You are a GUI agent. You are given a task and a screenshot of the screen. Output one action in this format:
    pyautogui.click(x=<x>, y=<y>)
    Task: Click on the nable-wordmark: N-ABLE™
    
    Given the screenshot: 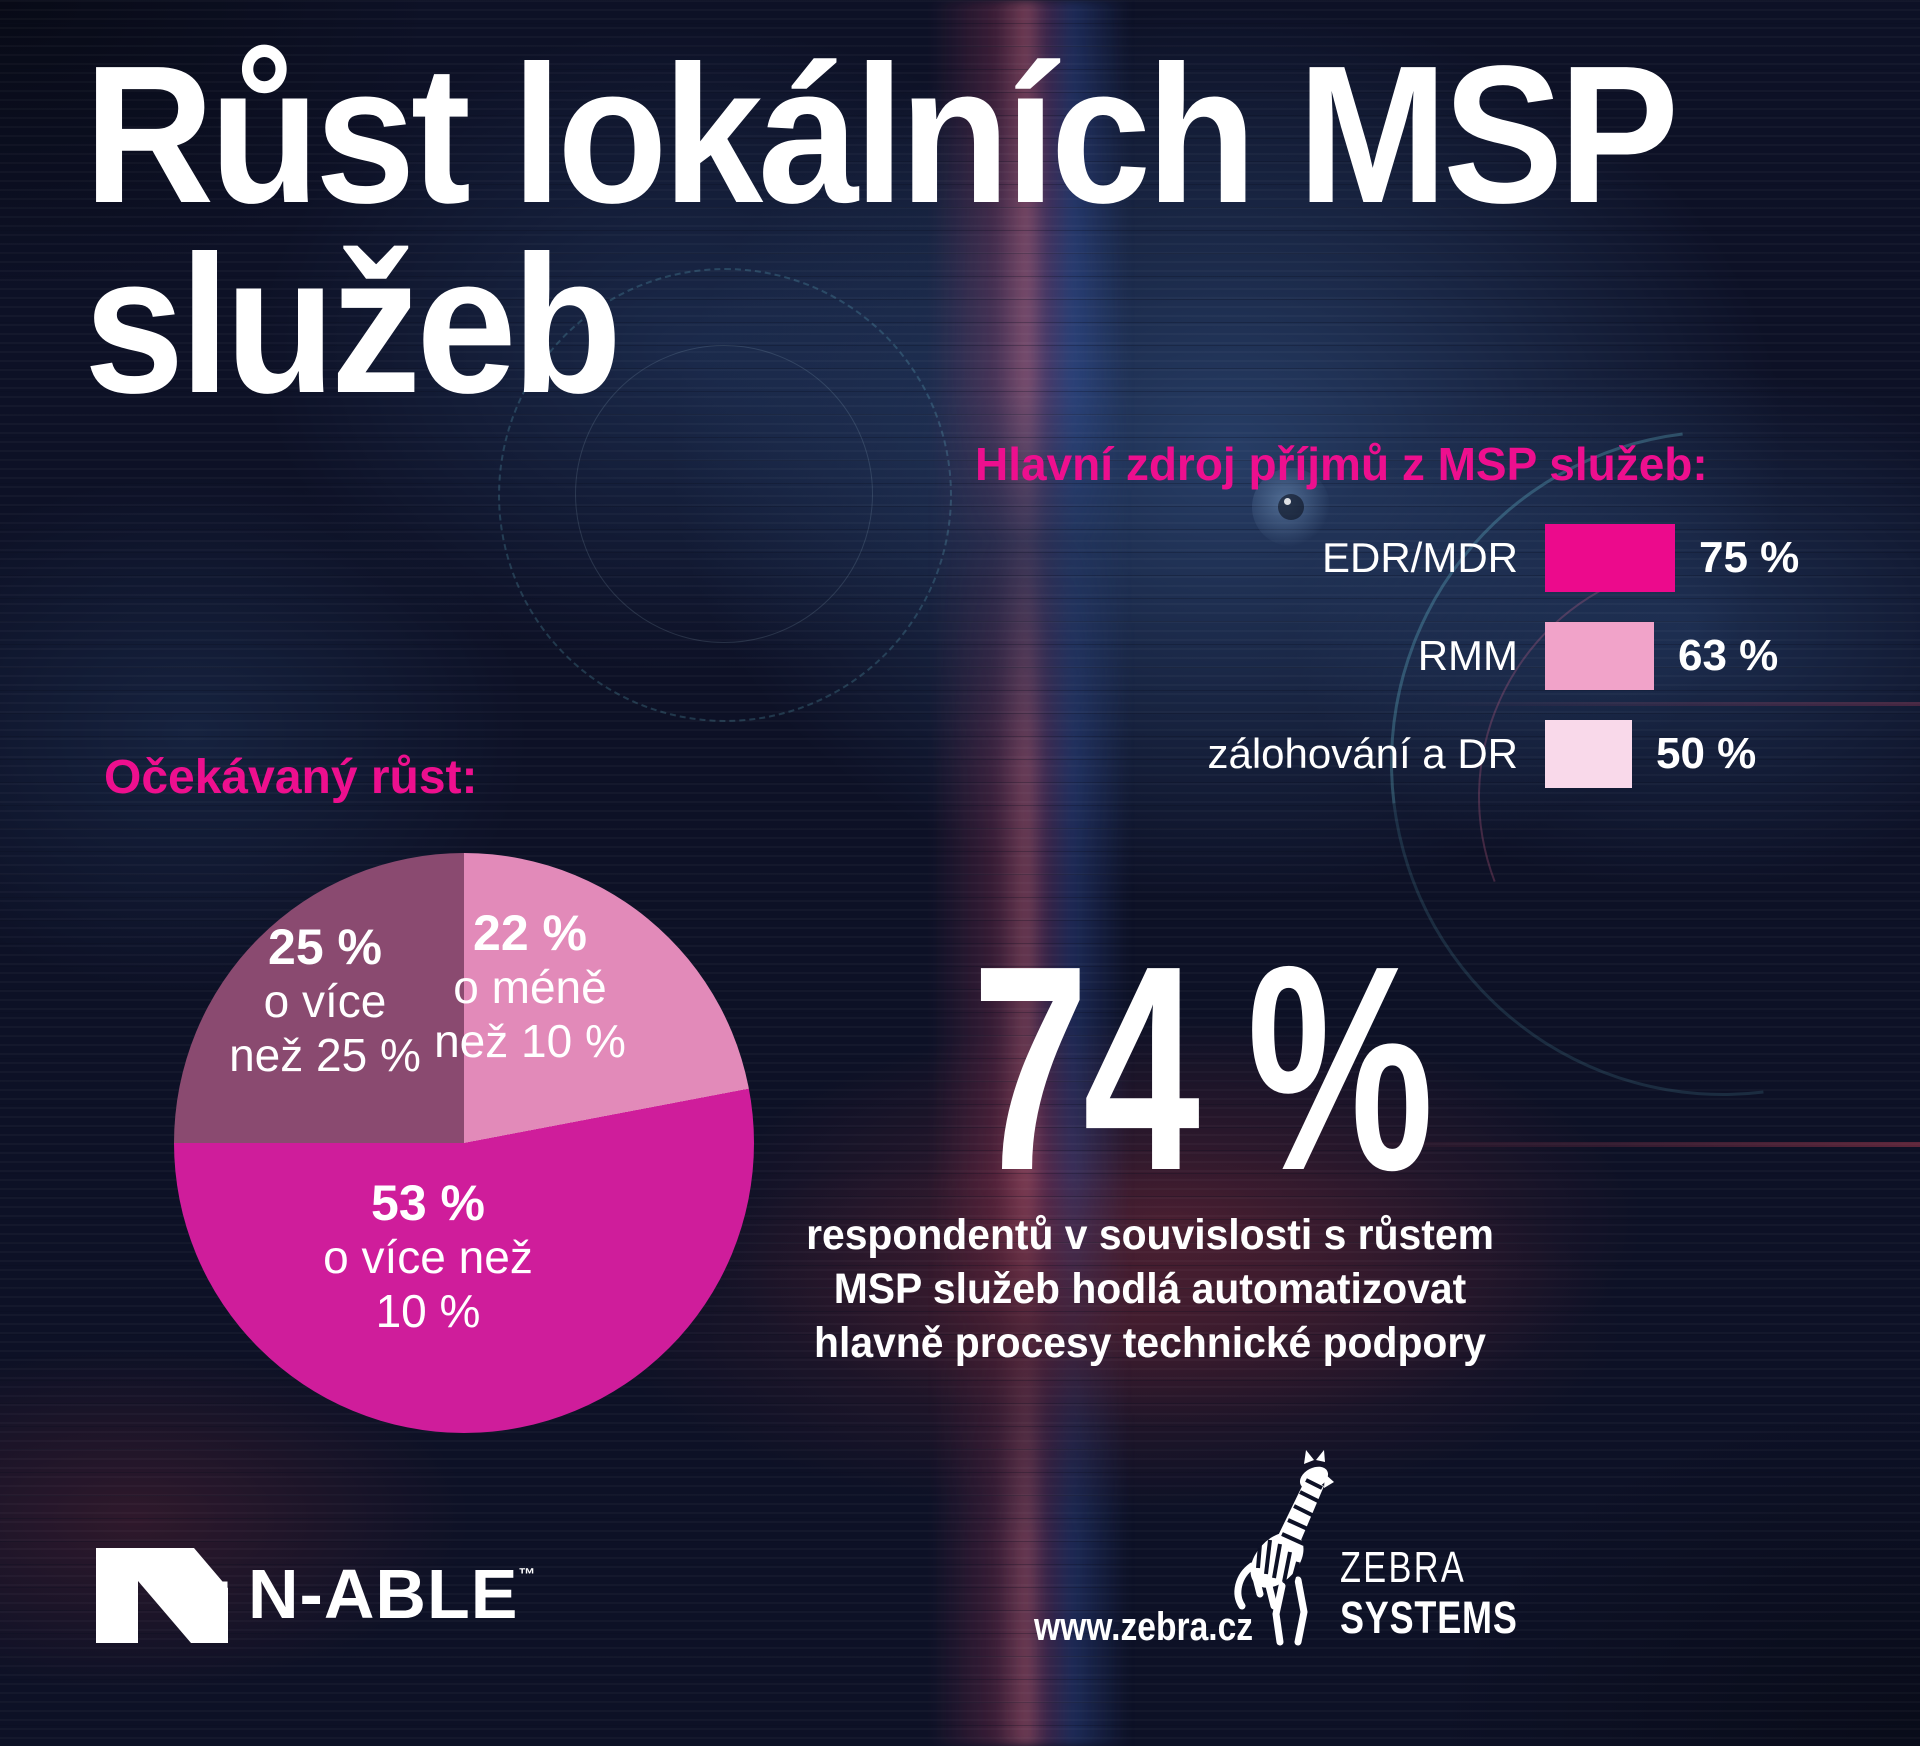 What is the action you would take?
    pyautogui.click(x=391, y=1594)
    